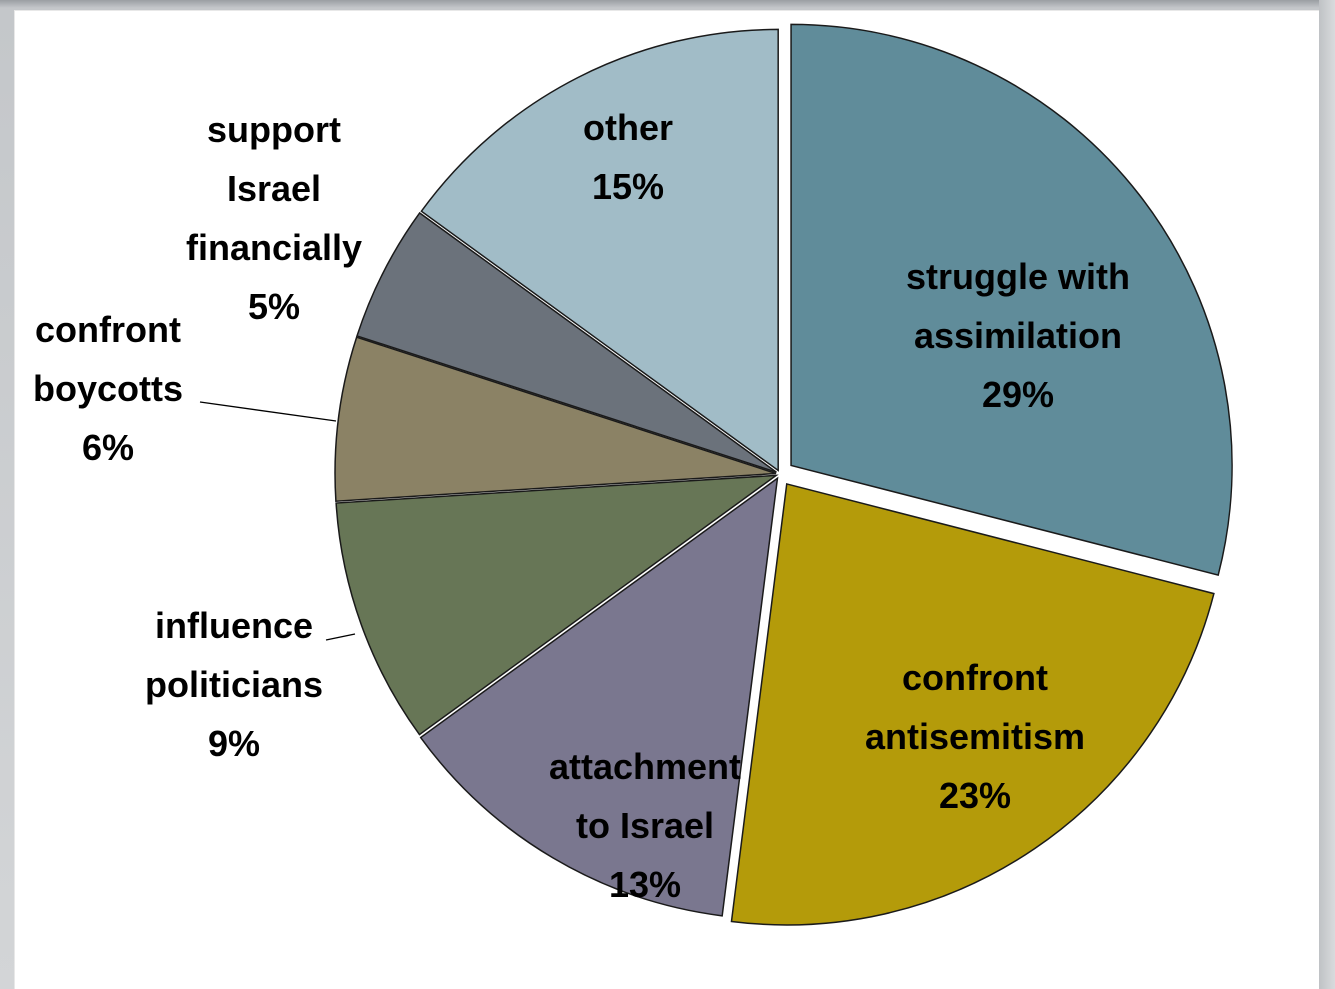  Describe the element at coordinates (645, 766) in the screenshot. I see `slice-label-line: attachment` at that location.